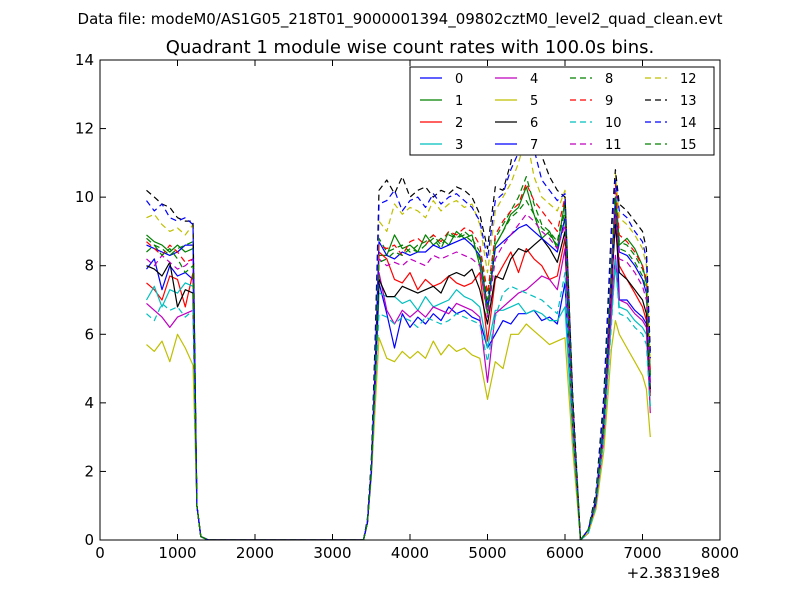 The image size is (800, 600). What do you see at coordinates (534, 123) in the screenshot?
I see `legend-label-6: 6` at bounding box center [534, 123].